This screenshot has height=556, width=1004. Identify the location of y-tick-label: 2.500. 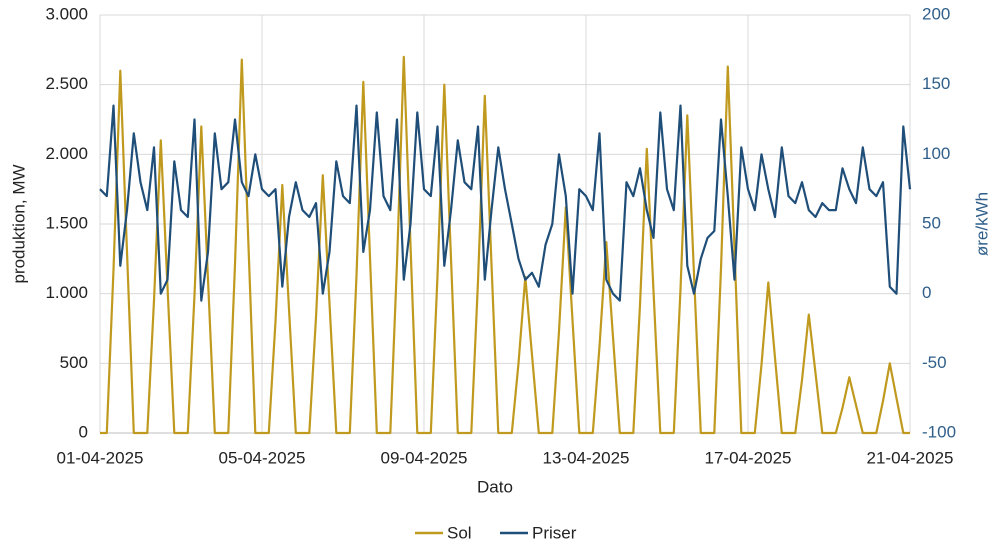
(66, 83).